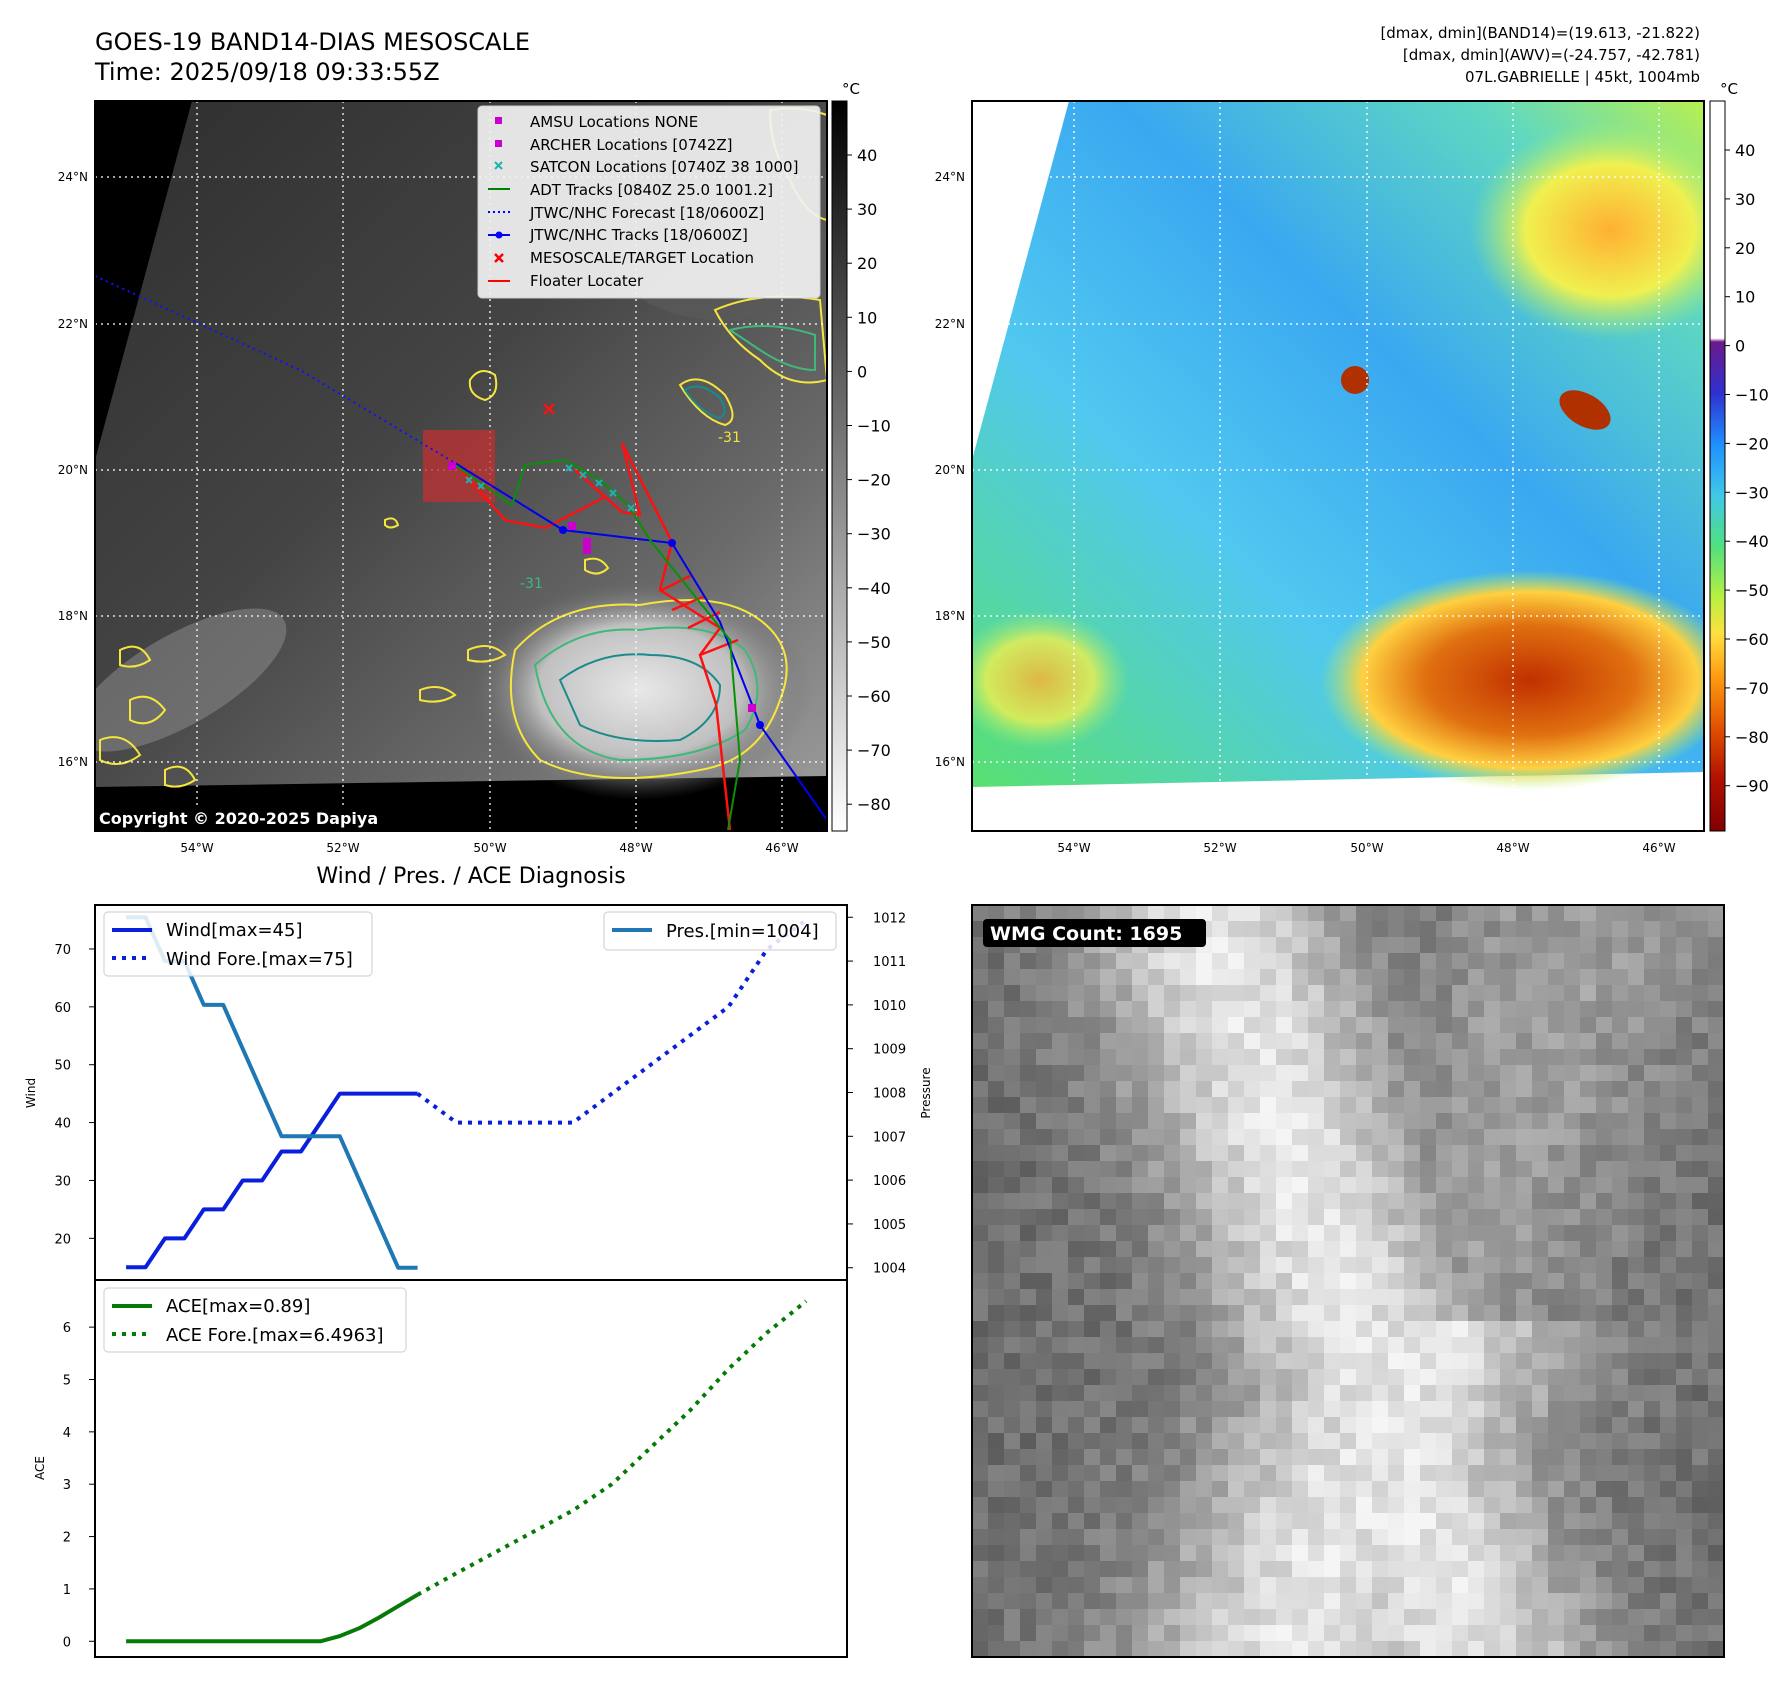  What do you see at coordinates (531, 584) in the screenshot?
I see `contour-label: -31` at bounding box center [531, 584].